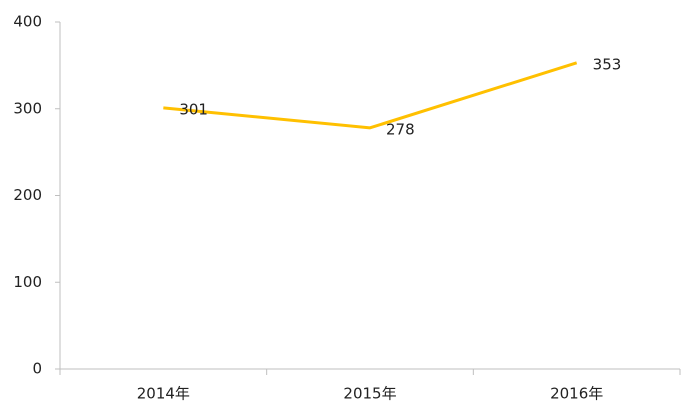 This screenshot has width=700, height=420. What do you see at coordinates (27, 195) in the screenshot?
I see `y-tick-label: 200` at bounding box center [27, 195].